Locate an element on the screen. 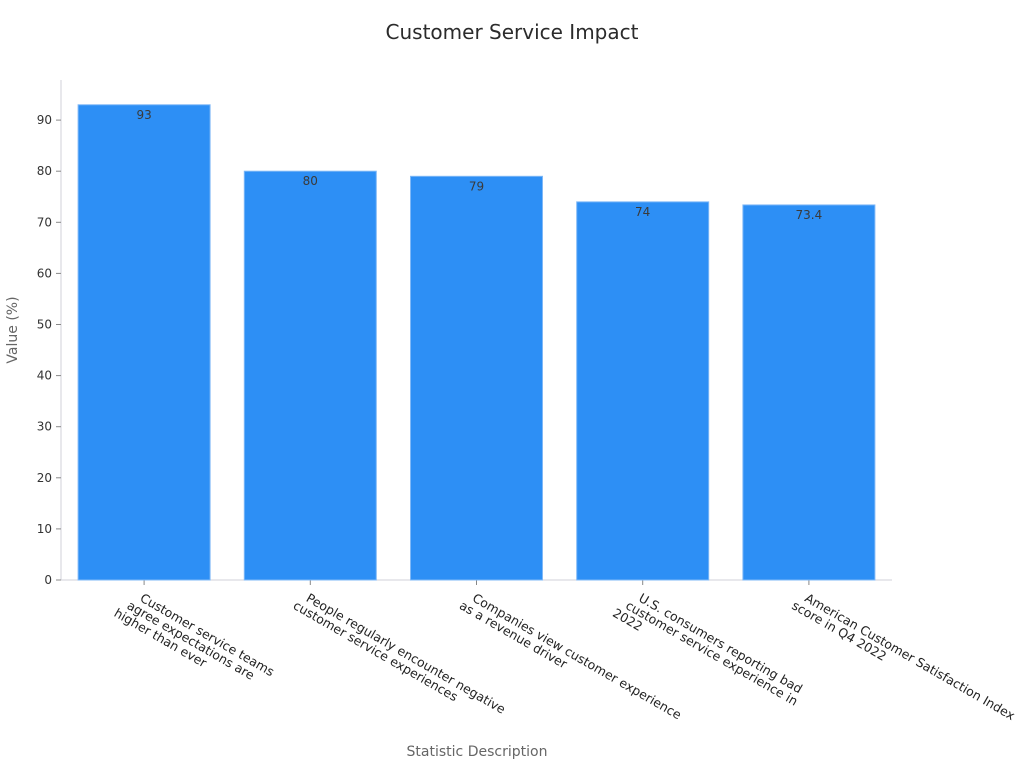 The height and width of the screenshot is (768, 1024). x-axis is located at coordinates (476, 582).